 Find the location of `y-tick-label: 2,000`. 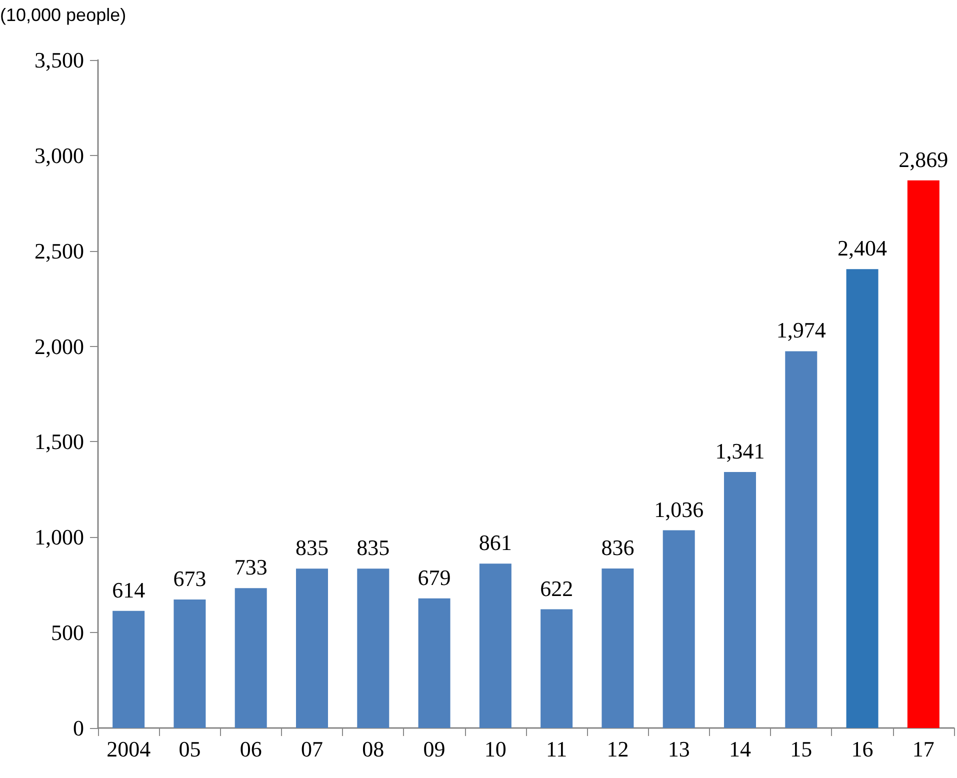

y-tick-label: 2,000 is located at coordinates (59, 346).